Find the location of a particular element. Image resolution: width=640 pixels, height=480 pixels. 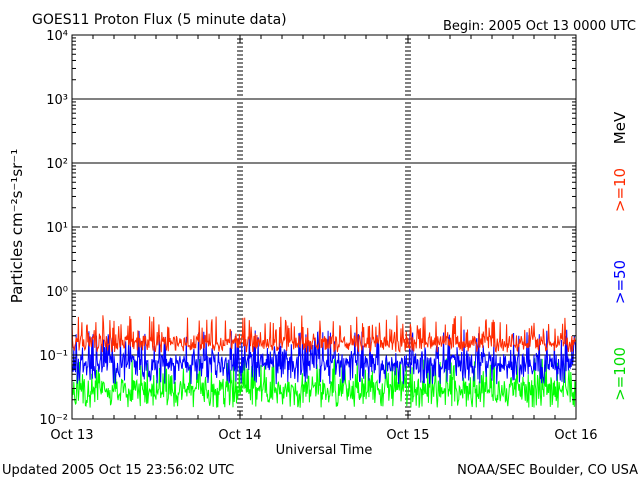

series-line-gte50 is located at coordinates (324, 357).